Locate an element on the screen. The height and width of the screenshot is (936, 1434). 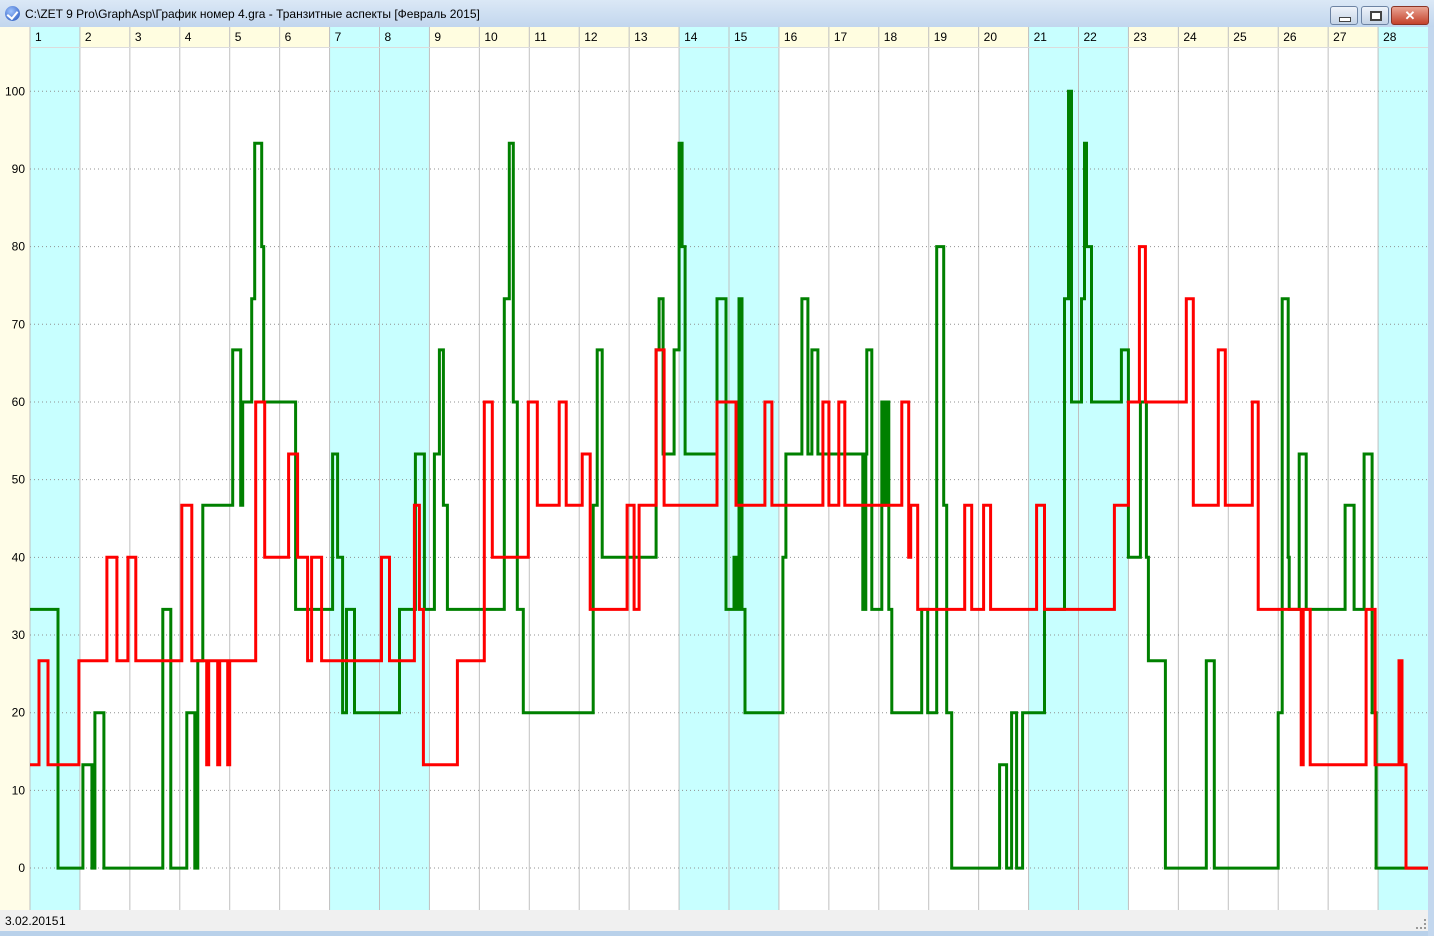
day-label: 17 is located at coordinates (841, 37).